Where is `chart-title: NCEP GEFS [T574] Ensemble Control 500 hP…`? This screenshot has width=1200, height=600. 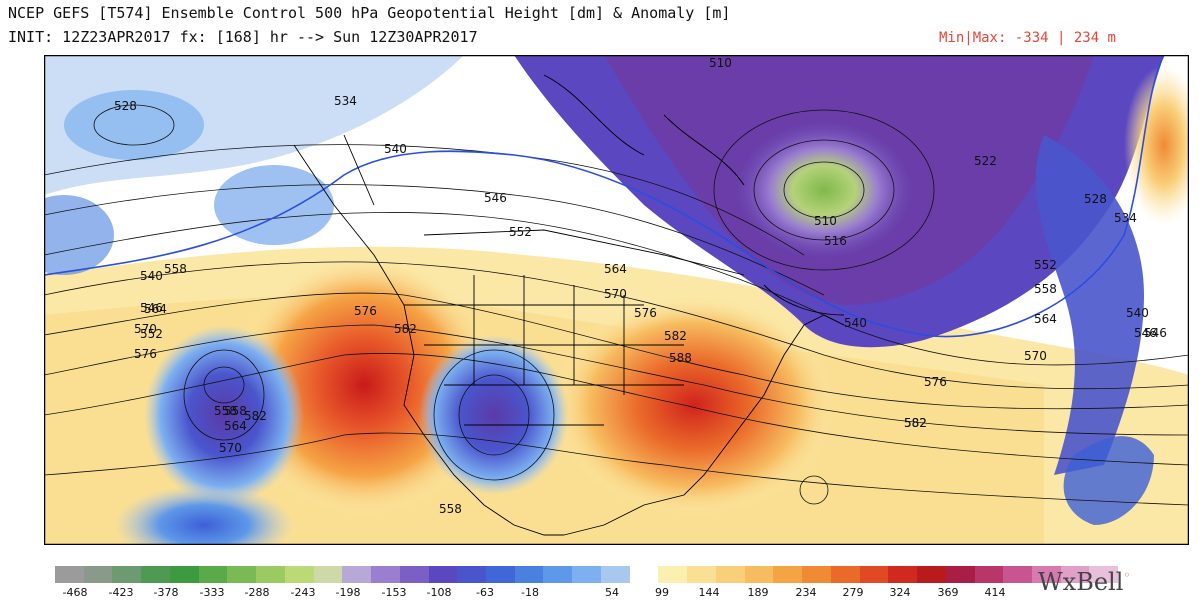 chart-title: NCEP GEFS [T574] Ensemble Control 500 hP… is located at coordinates (369, 13).